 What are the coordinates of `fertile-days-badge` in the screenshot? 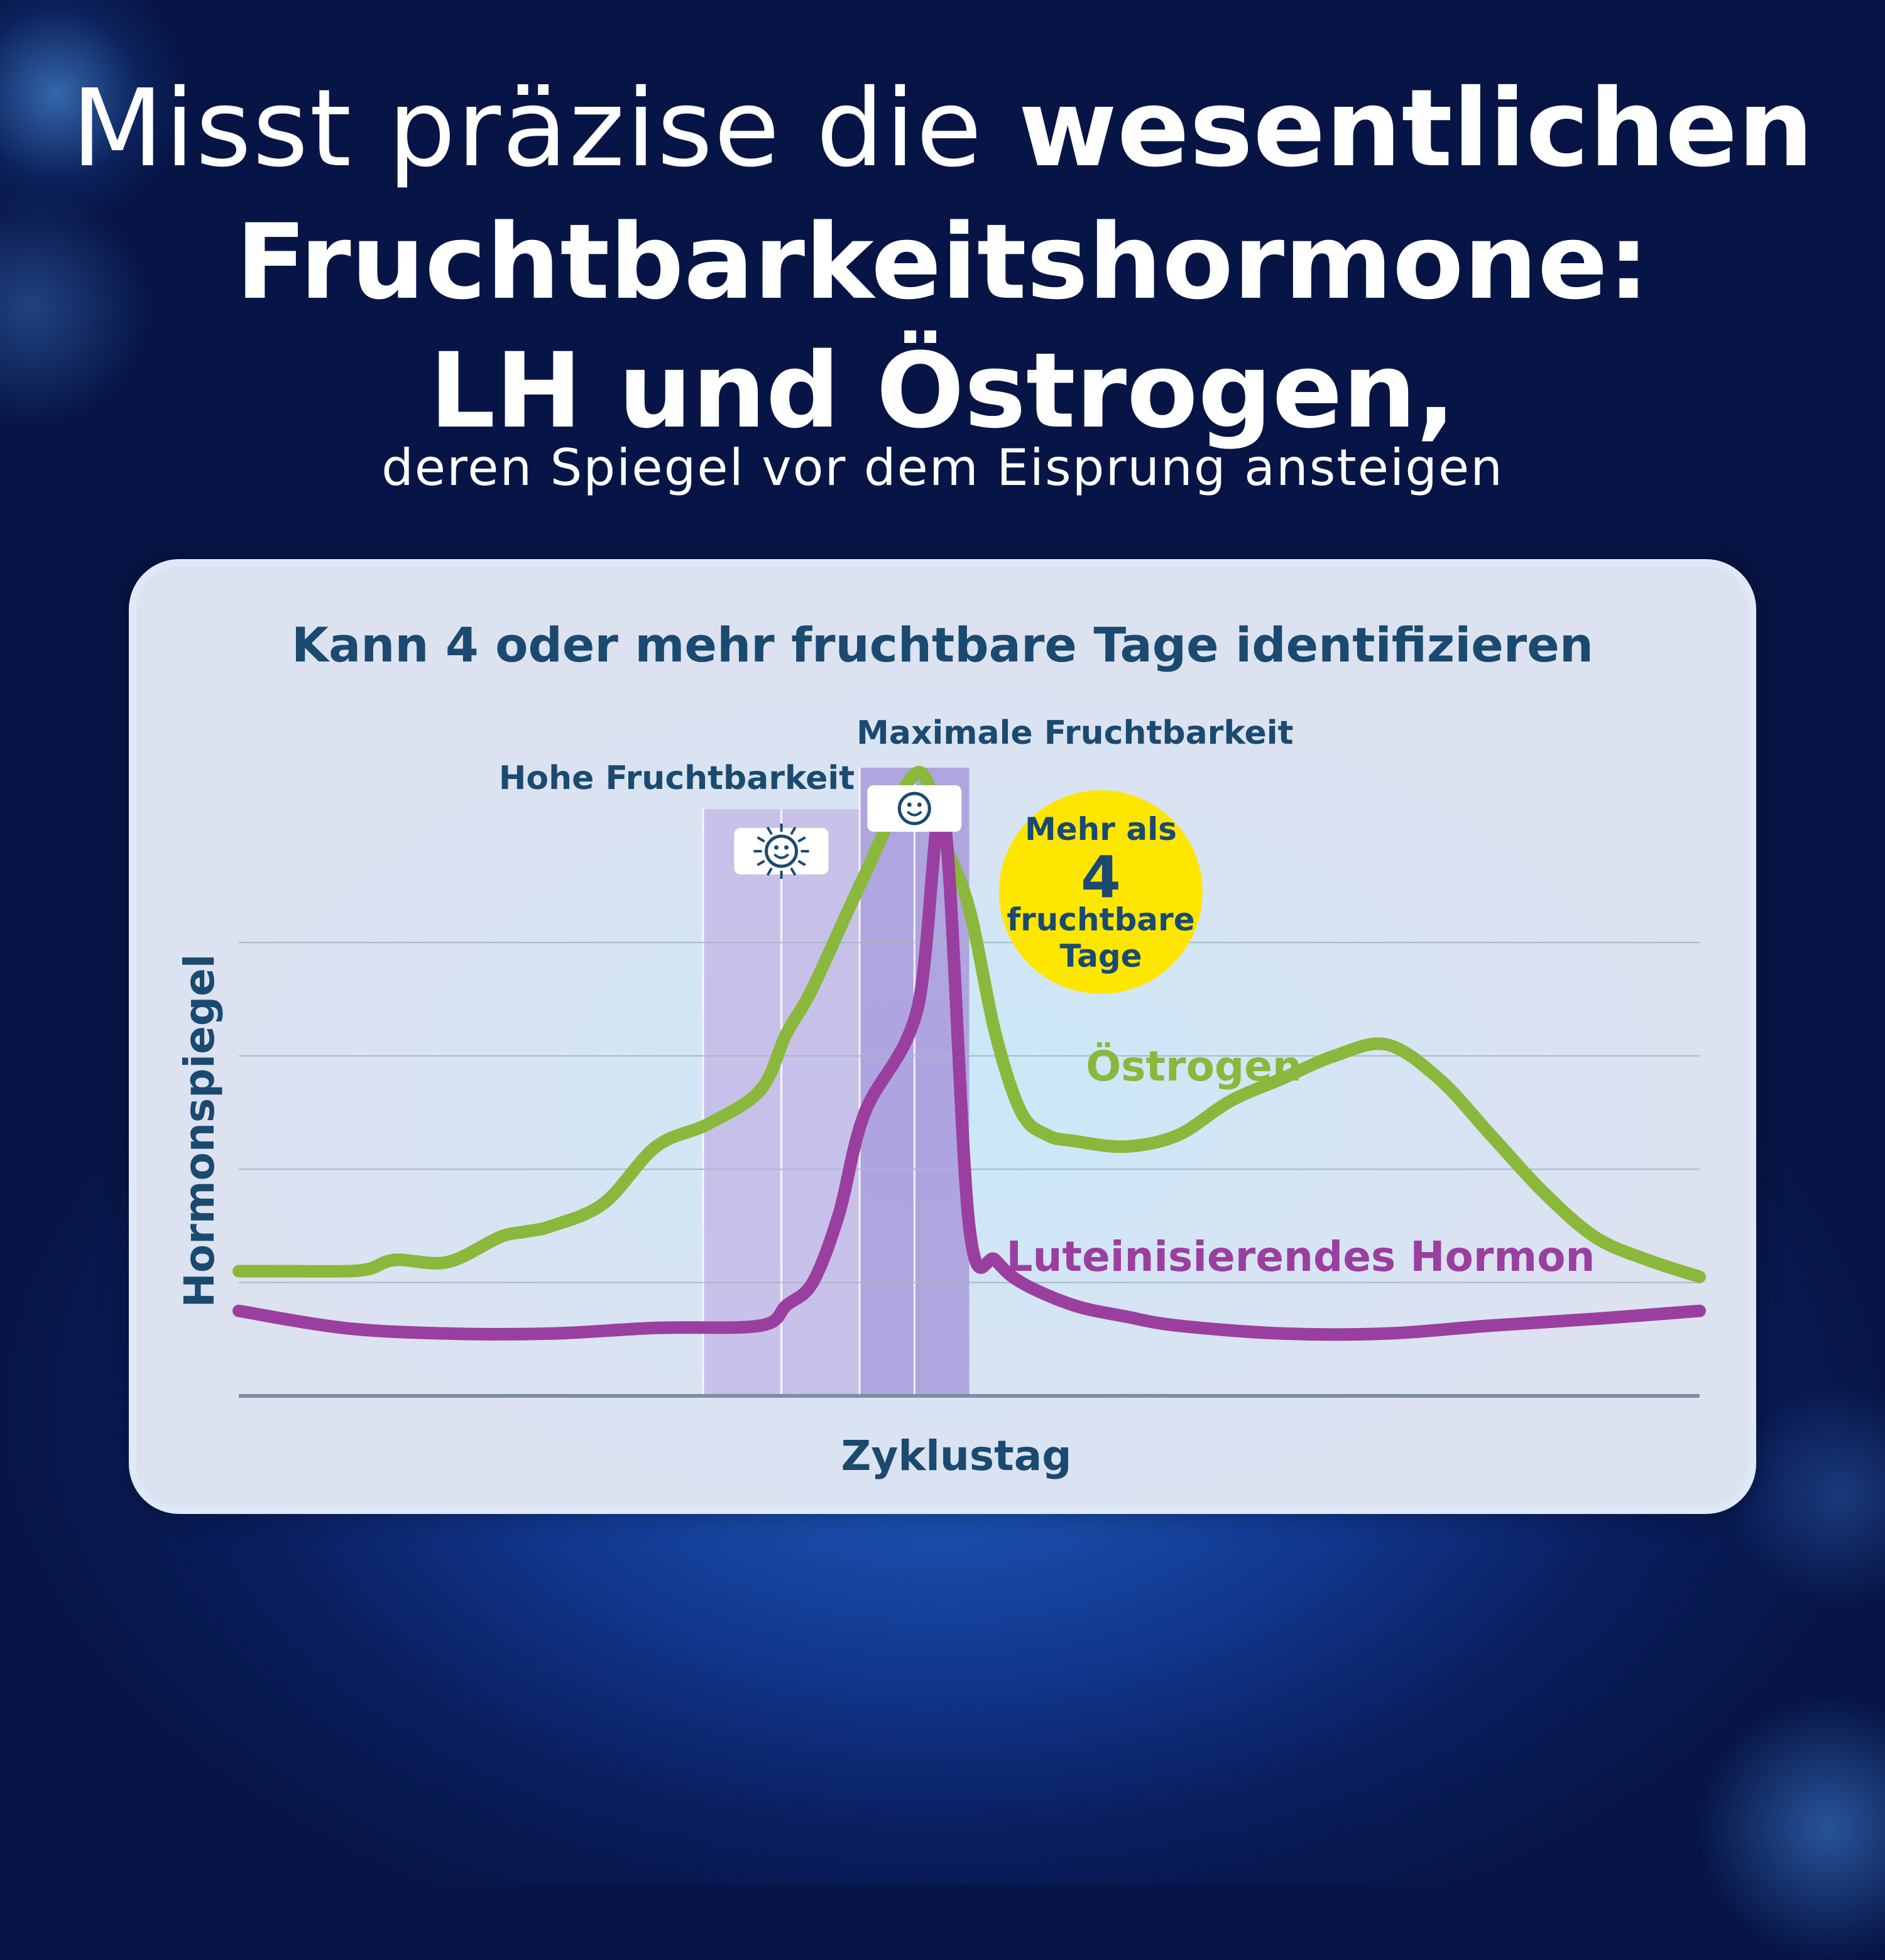 It's located at (1101, 892).